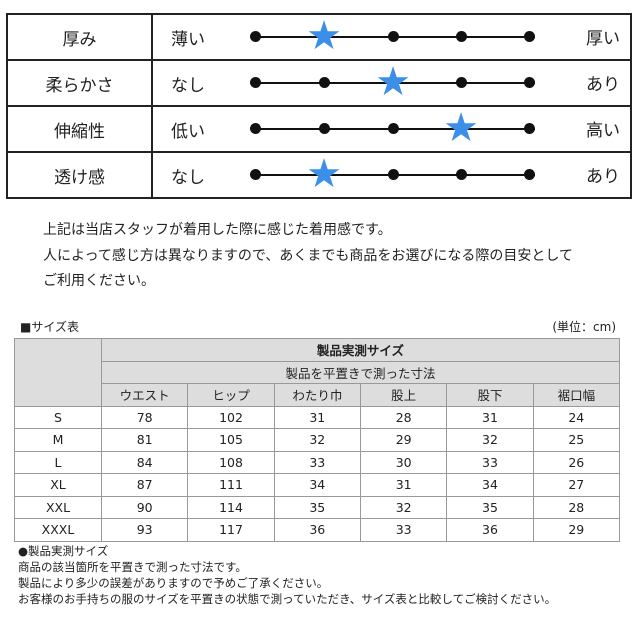 The width and height of the screenshot is (640, 640). I want to click on header-sub: 製品を平置きで測った寸法, so click(360, 372).